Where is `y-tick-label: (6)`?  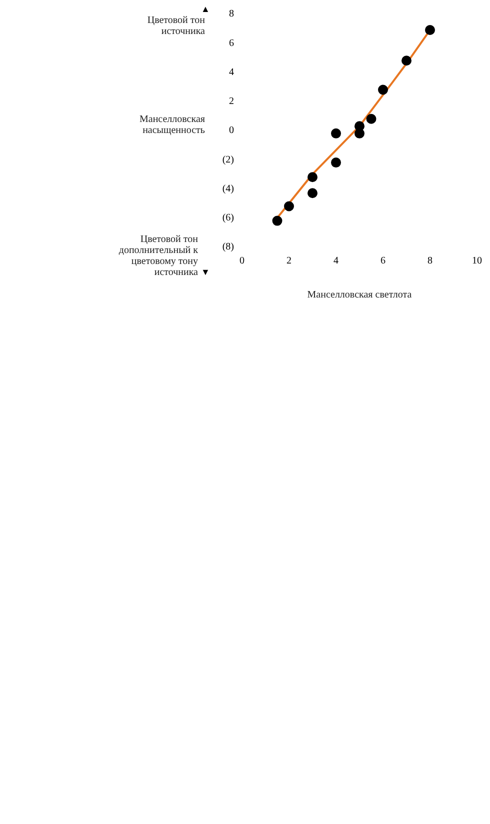
y-tick-label: (6) is located at coordinates (228, 218).